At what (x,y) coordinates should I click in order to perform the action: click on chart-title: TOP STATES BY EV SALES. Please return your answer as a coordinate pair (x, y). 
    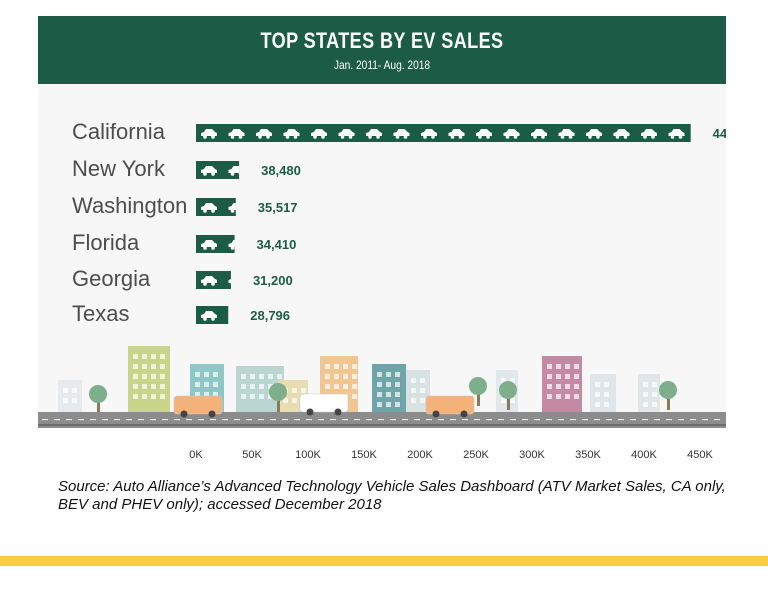
    Looking at the image, I should click on (382, 40).